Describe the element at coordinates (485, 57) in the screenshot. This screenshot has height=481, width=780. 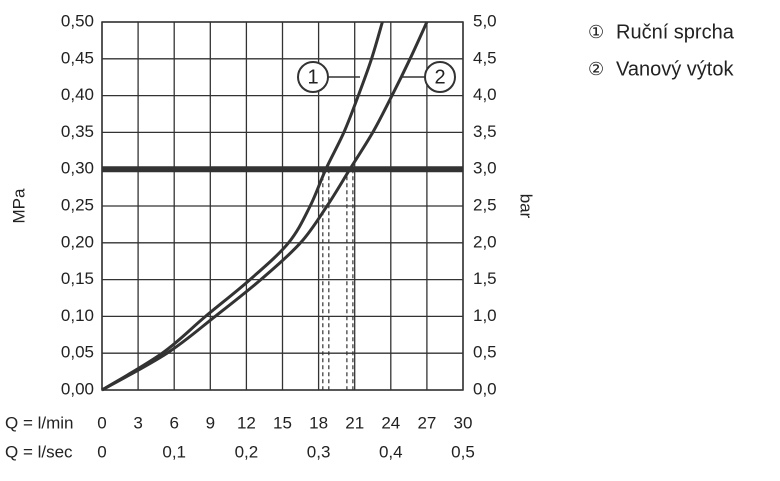
I see `y2-tick-label: 4,5` at that location.